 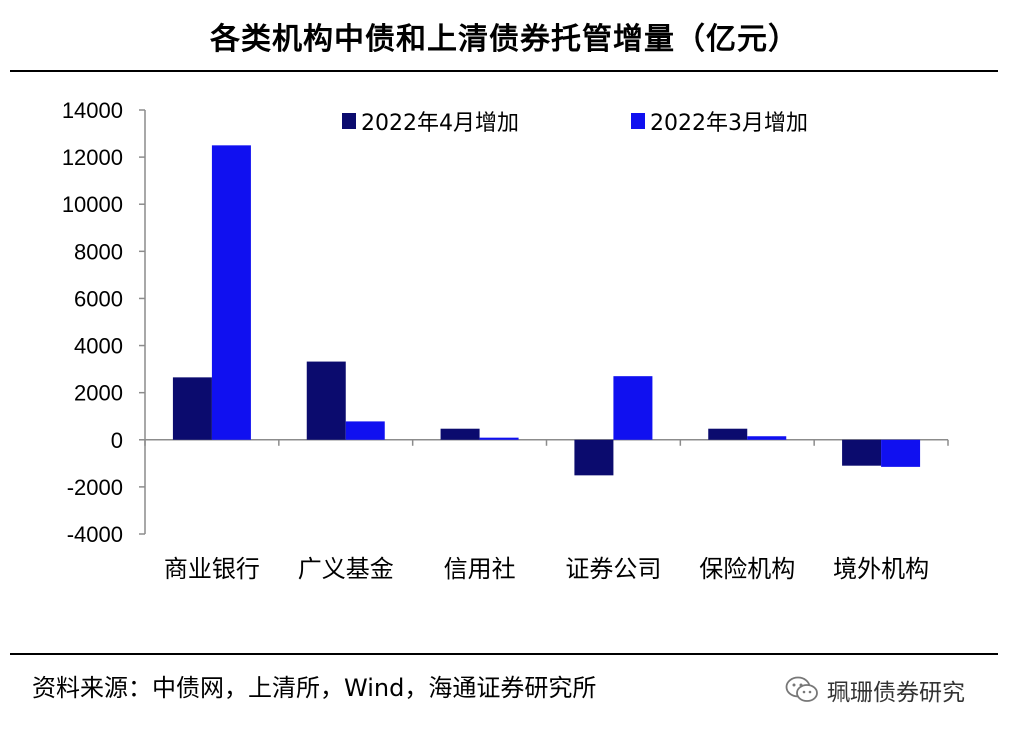 I want to click on legend-label-april: 2022年4月增加, so click(x=440, y=123).